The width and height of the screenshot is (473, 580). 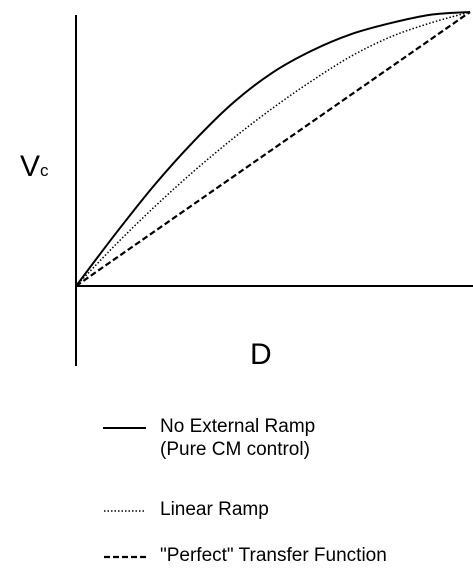 I want to click on legend-label-no-external-ramp: No External Ramp, so click(x=238, y=426).